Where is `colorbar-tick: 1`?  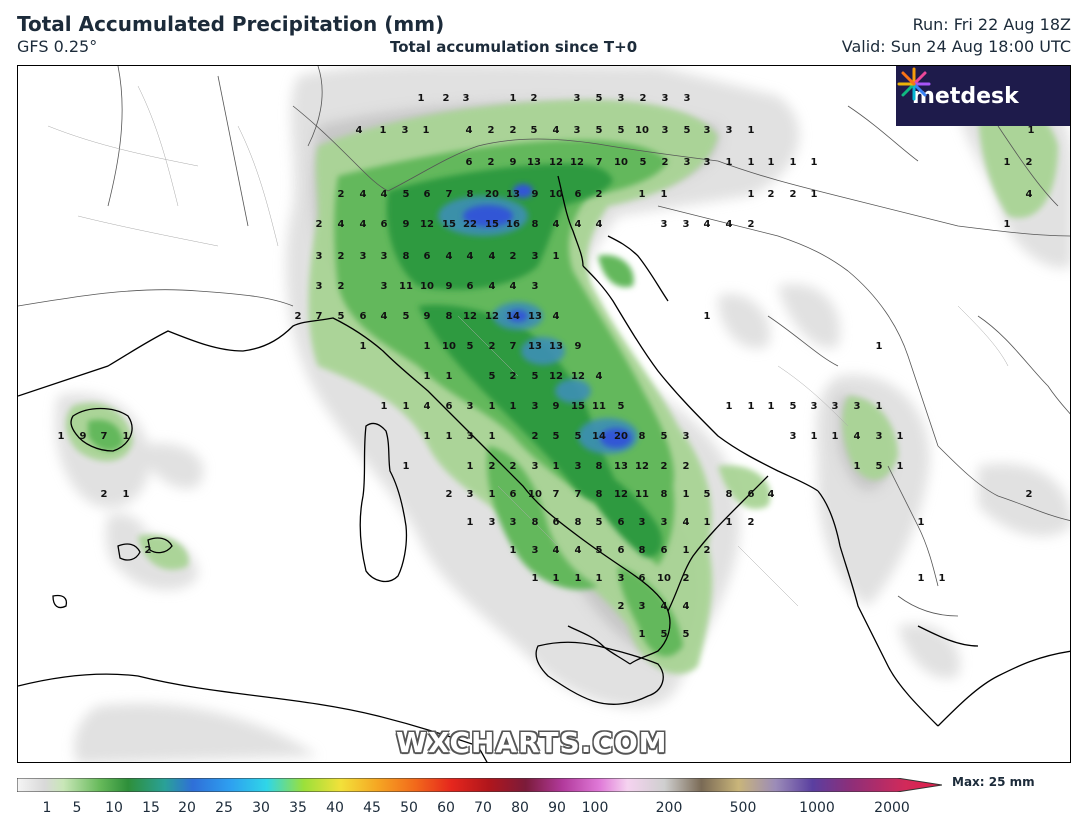 colorbar-tick: 1 is located at coordinates (47, 808).